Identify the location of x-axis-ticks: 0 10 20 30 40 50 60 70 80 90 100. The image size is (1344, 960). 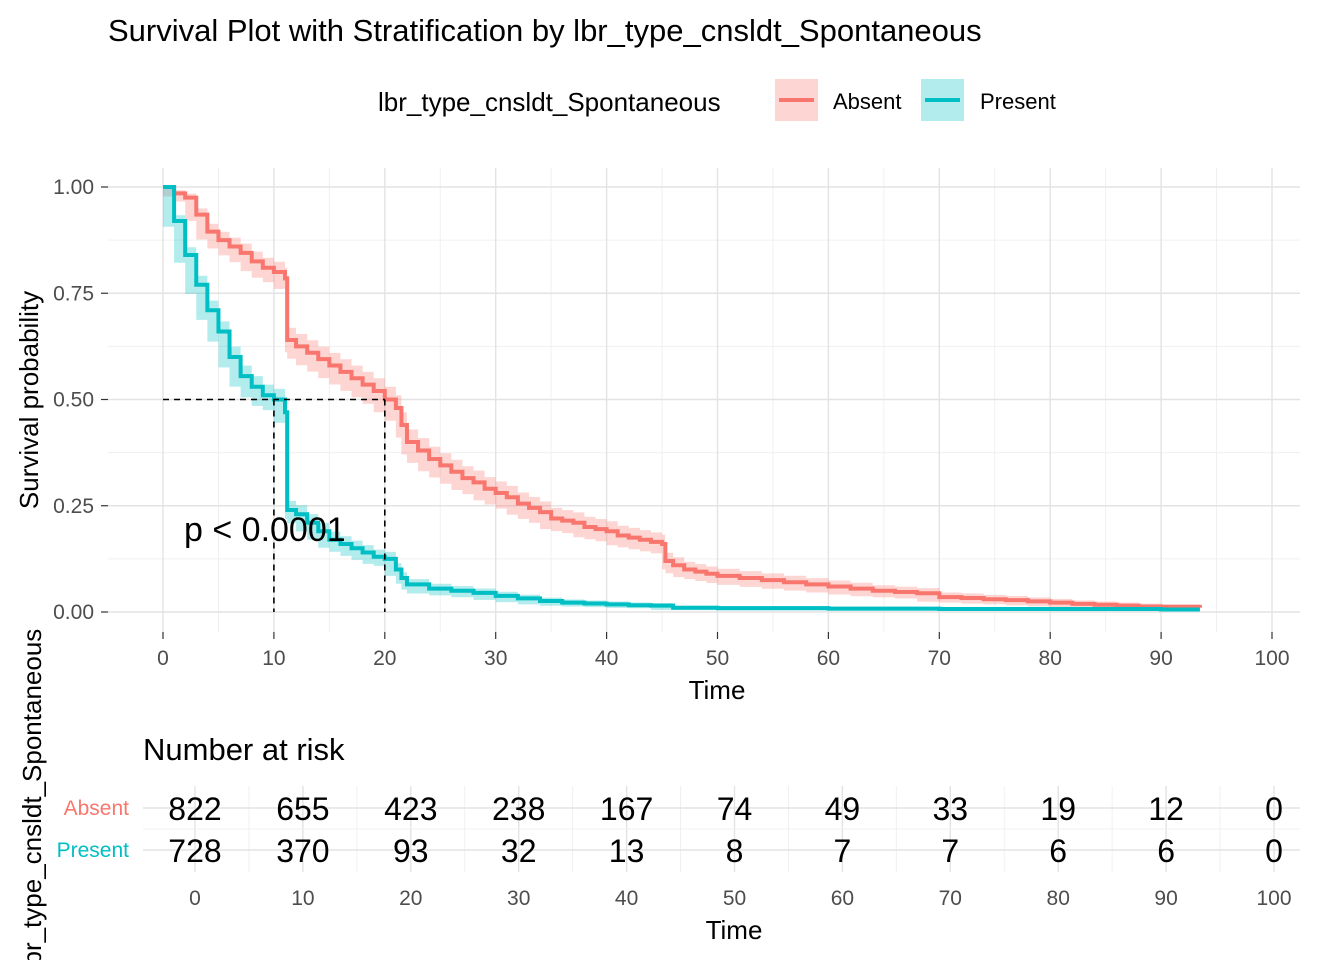
(723, 651).